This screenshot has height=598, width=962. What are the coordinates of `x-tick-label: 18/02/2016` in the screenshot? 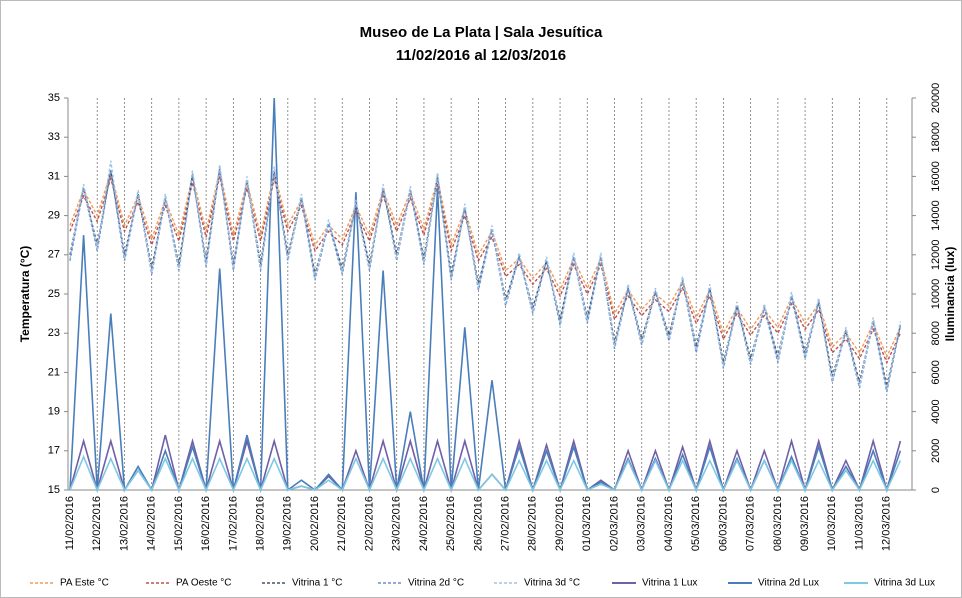 It's located at (260, 523).